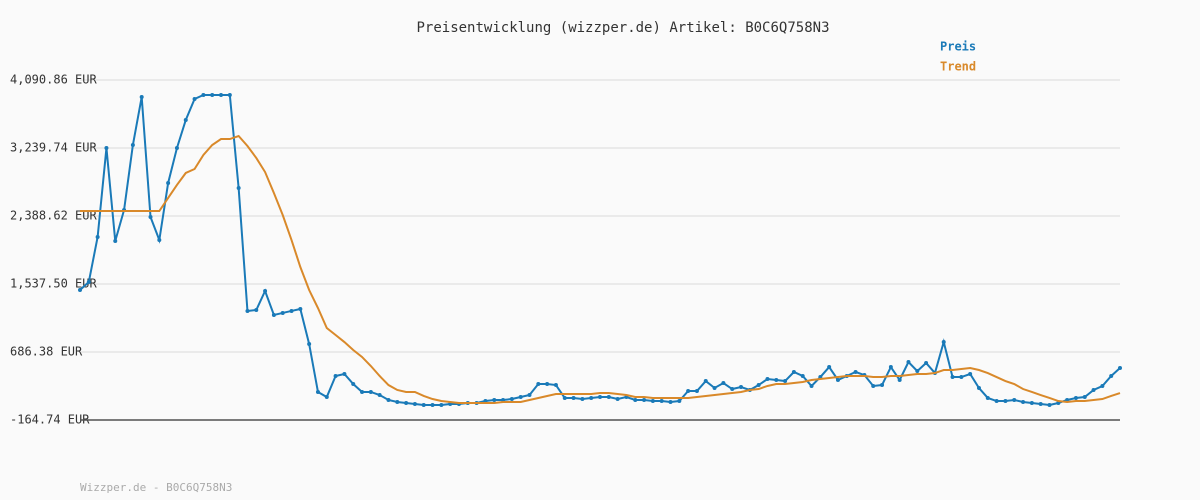  I want to click on y-tick-label: 2,388.62 EUR, so click(53, 216).